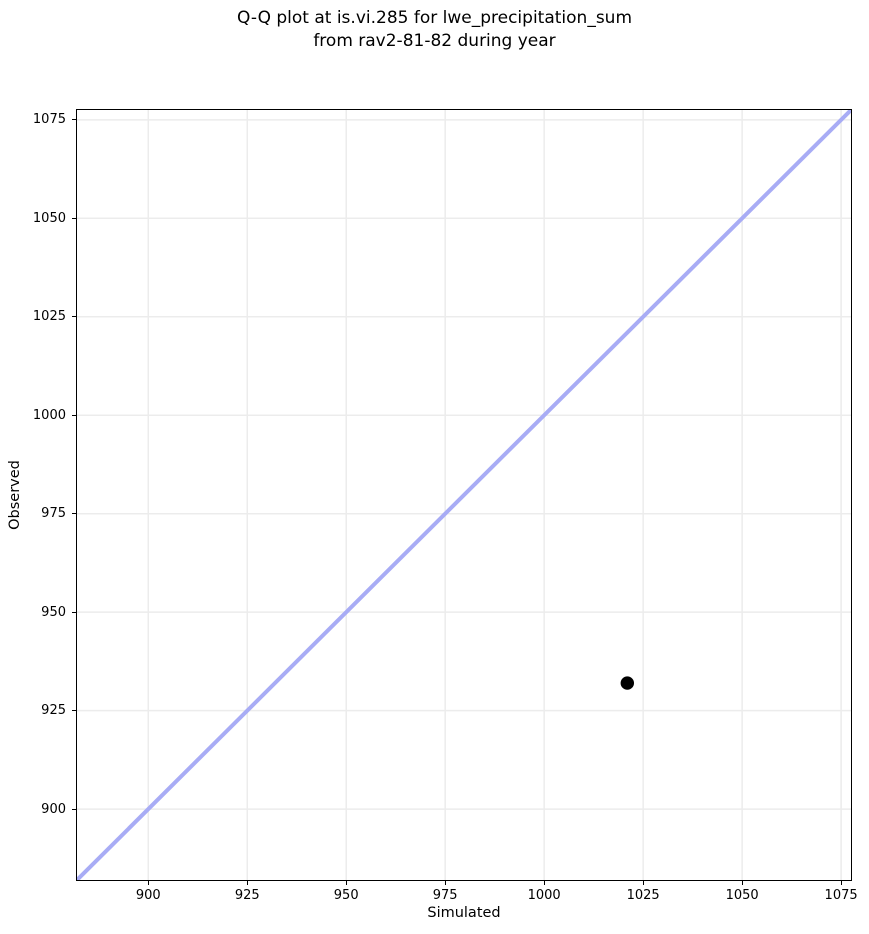 Image resolution: width=869 pixels, height=934 pixels. Describe the element at coordinates (544, 895) in the screenshot. I see `x-tick-label-1000: 1000` at that location.